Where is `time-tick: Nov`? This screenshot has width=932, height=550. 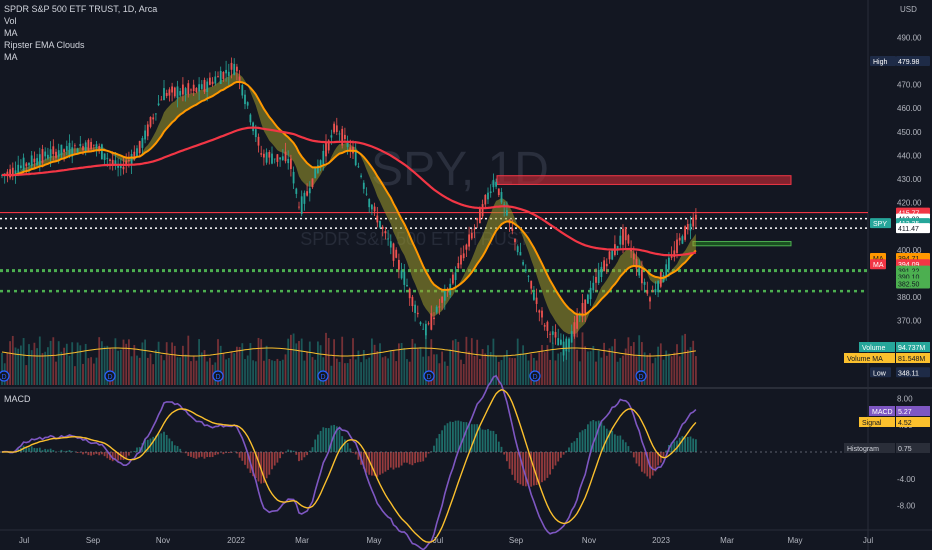
time-tick: Nov is located at coordinates (163, 540).